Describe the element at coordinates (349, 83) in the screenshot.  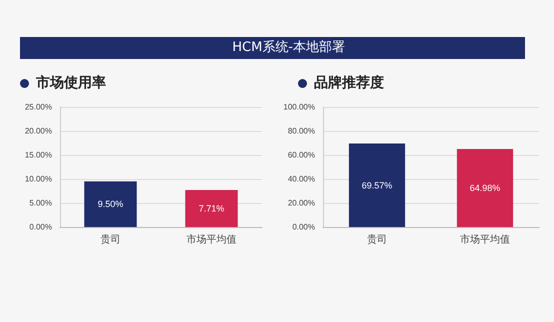
I see `chart-title: 品牌推荐度` at that location.